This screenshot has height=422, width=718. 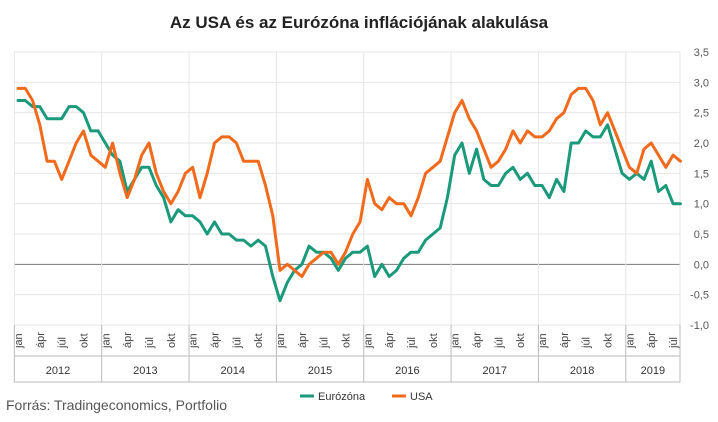 What do you see at coordinates (58, 371) in the screenshot?
I see `x-tick-label-year: 2012` at bounding box center [58, 371].